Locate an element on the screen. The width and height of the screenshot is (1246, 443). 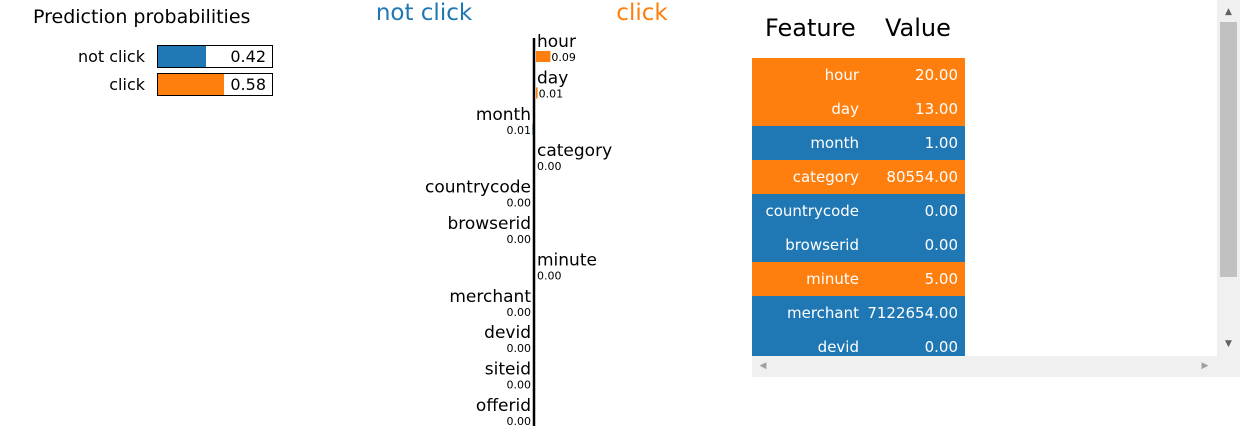
feature-label: month is located at coordinates (503, 115).